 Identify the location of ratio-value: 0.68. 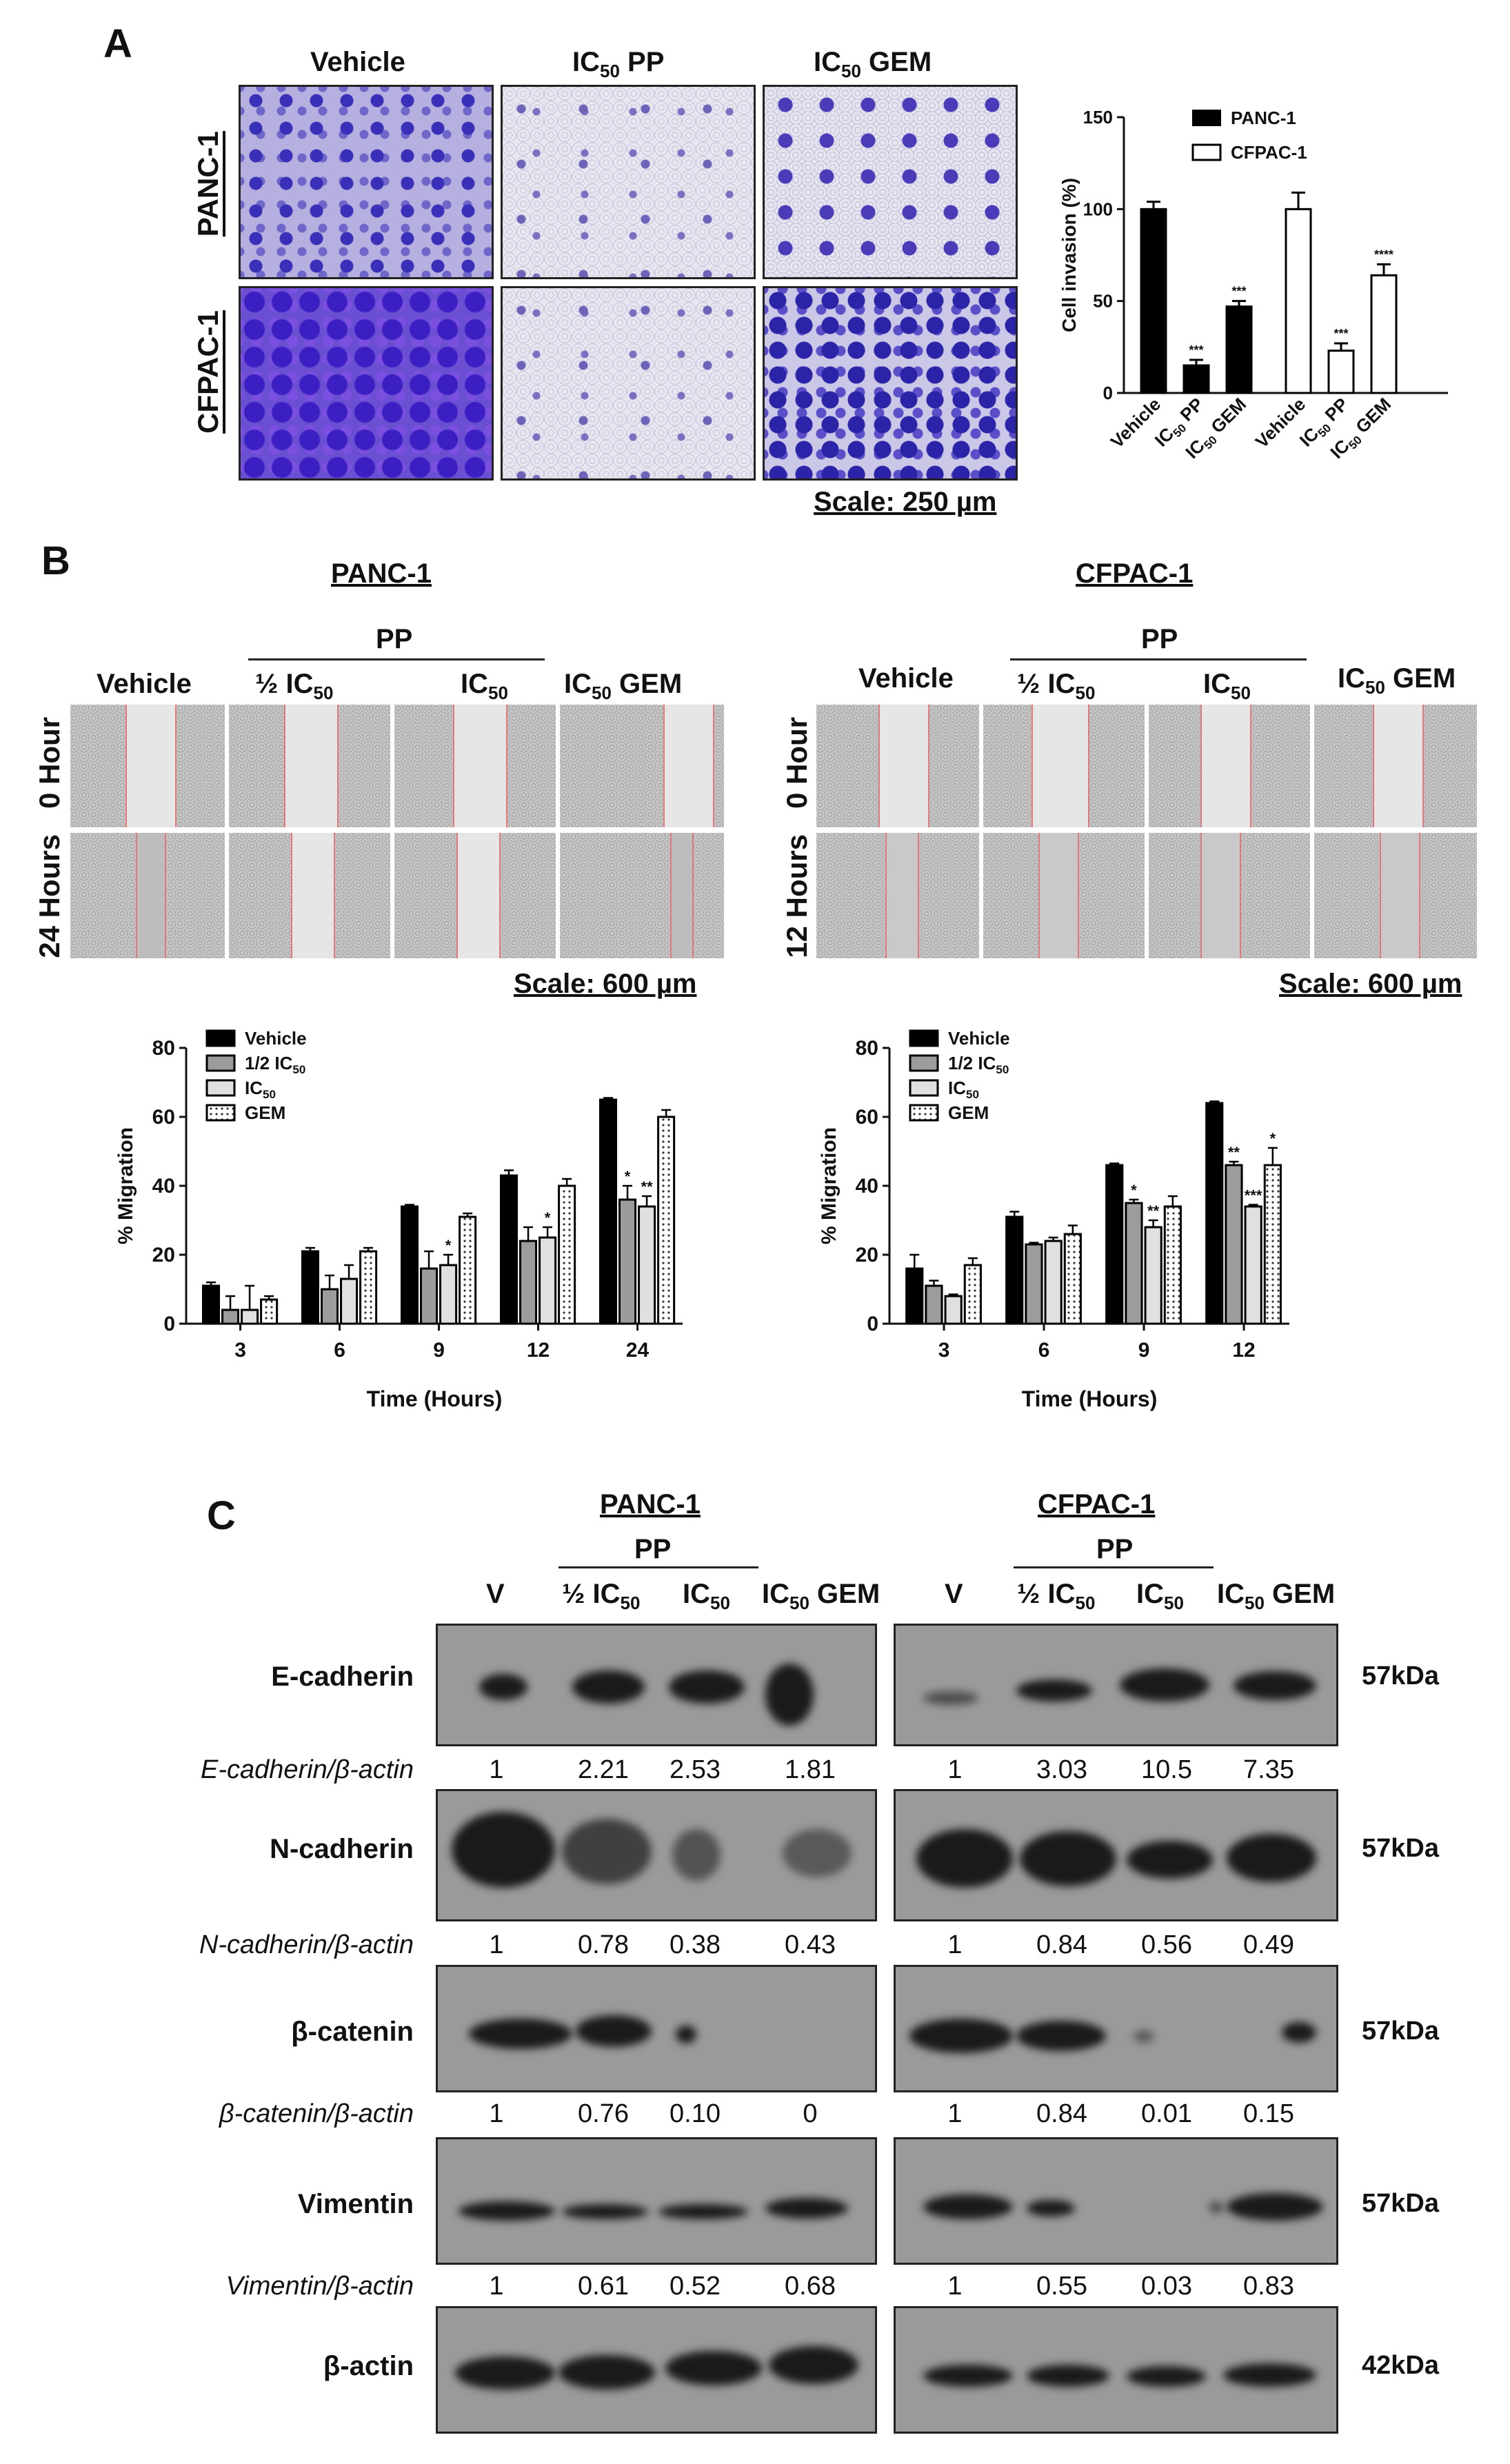
(810, 2286).